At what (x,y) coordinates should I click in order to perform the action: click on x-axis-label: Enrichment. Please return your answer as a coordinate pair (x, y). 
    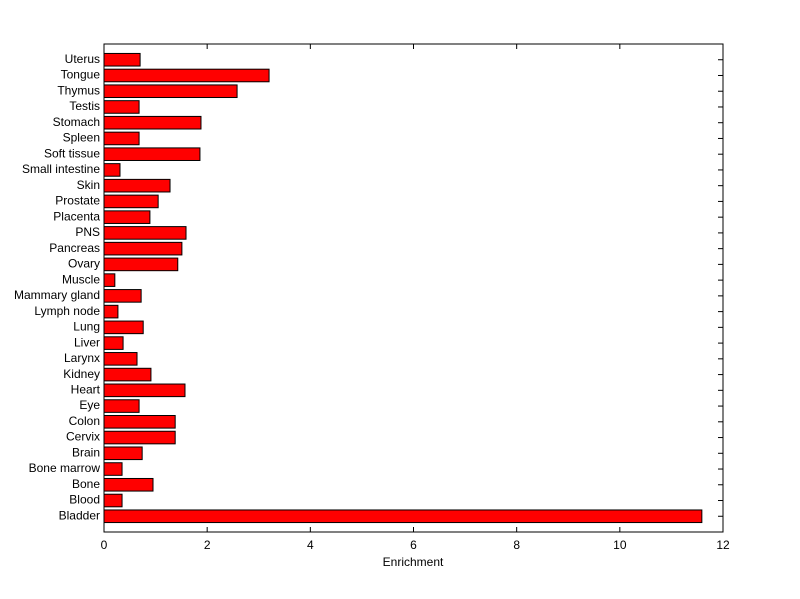
    Looking at the image, I should click on (413, 562).